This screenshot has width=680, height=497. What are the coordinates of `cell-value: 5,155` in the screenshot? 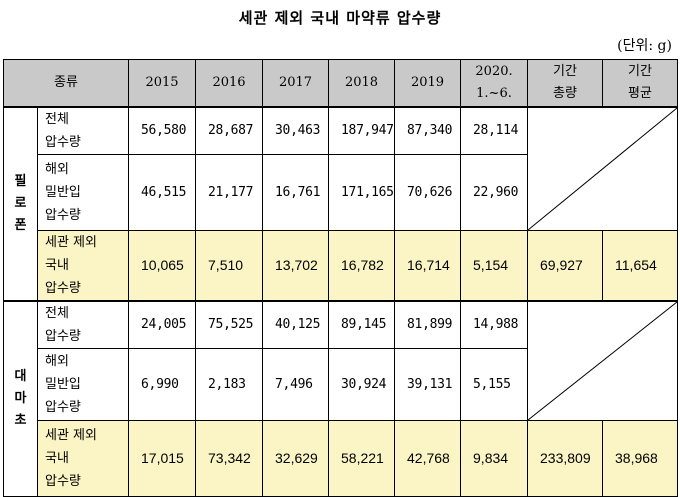 It's located at (494, 384).